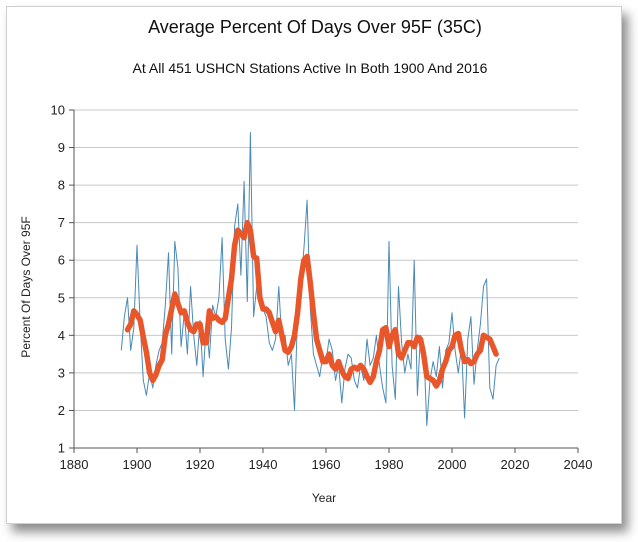  What do you see at coordinates (137, 464) in the screenshot?
I see `x-tick-label: 1900` at bounding box center [137, 464].